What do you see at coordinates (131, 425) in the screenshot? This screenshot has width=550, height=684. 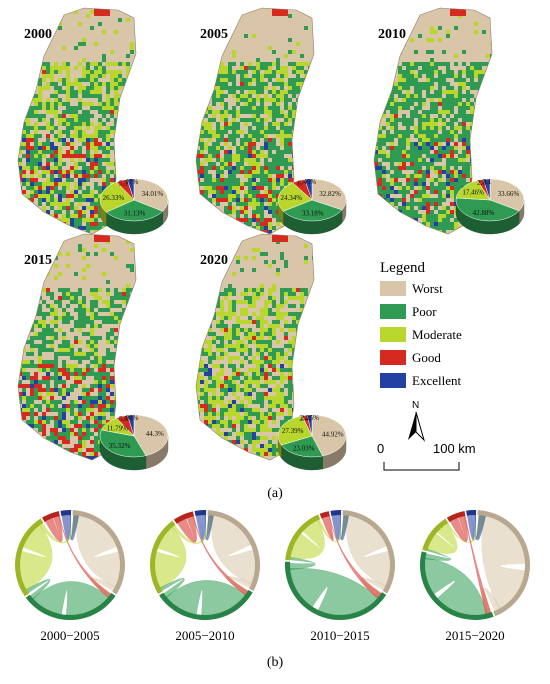 I see `pie-2015-slice-excellent` at bounding box center [131, 425].